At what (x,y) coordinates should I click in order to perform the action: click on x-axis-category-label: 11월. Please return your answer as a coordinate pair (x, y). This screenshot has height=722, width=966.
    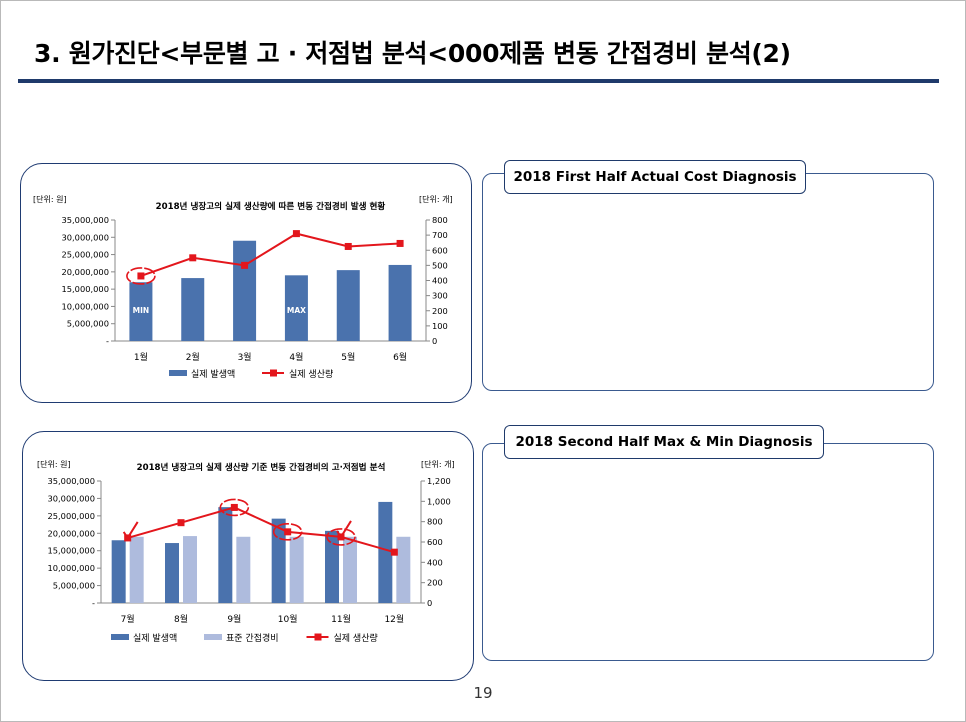
    Looking at the image, I should click on (341, 619).